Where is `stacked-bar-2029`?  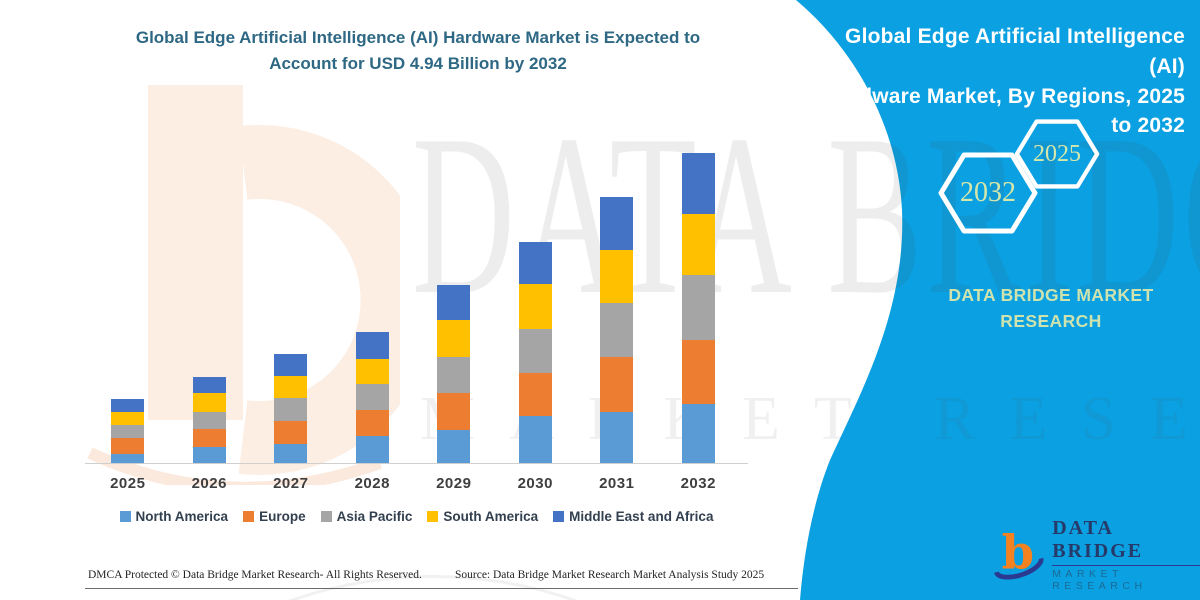 stacked-bar-2029 is located at coordinates (454, 373).